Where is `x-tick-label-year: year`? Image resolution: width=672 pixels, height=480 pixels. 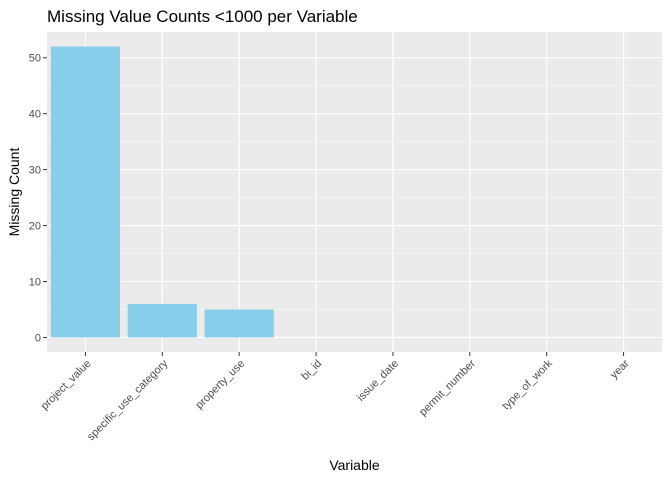
x-tick-label-year: year is located at coordinates (620, 369).